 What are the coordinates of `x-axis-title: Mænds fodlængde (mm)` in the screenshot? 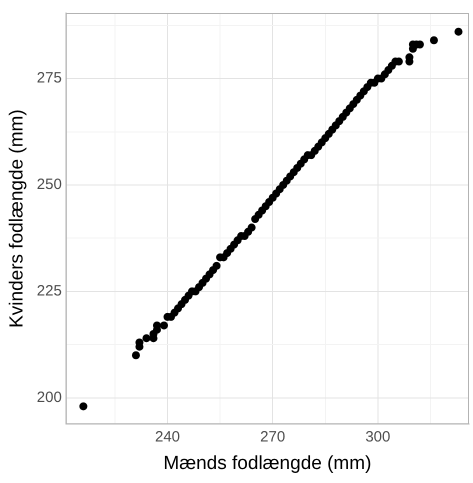 It's located at (267, 463).